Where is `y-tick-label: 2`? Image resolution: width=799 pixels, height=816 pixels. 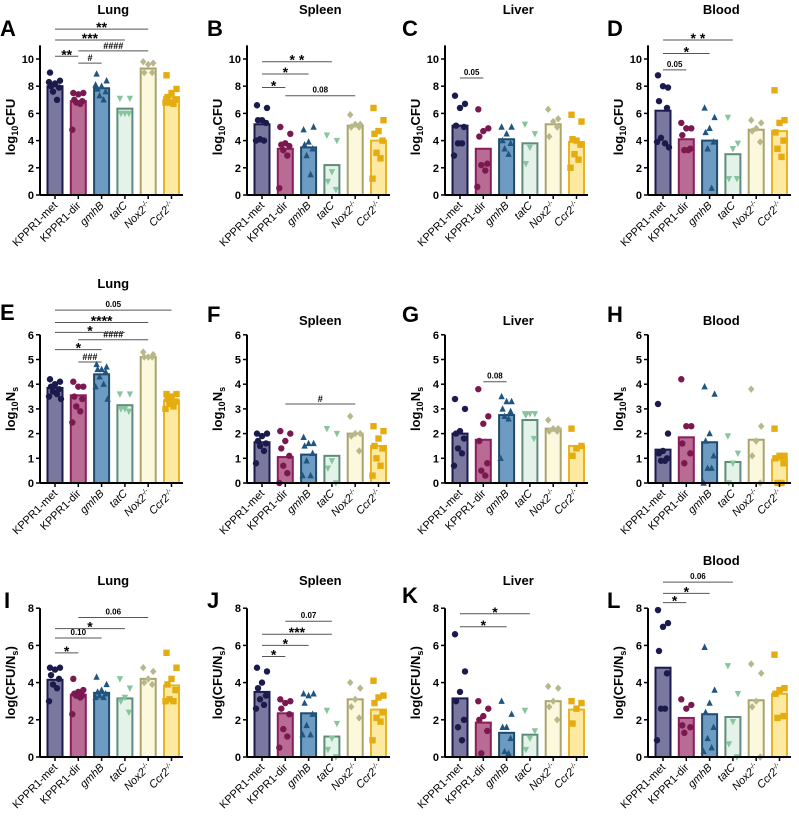 y-tick-label: 2 is located at coordinates (238, 721).